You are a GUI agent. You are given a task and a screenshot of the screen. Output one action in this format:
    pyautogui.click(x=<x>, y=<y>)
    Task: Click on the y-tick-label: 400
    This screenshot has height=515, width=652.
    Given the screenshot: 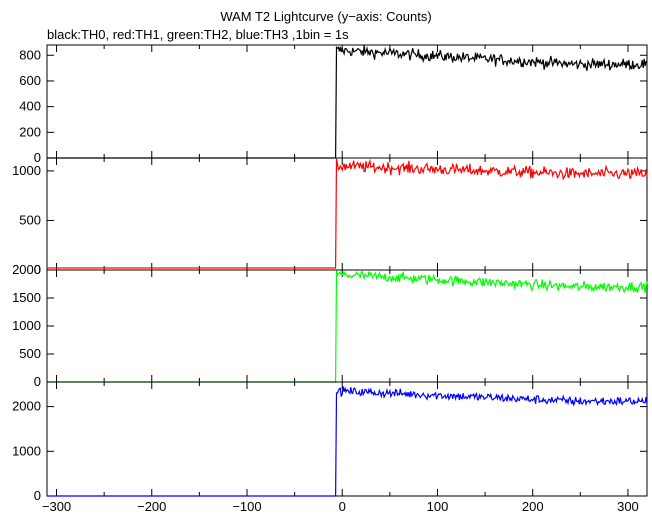 What is the action you would take?
    pyautogui.click(x=30, y=106)
    